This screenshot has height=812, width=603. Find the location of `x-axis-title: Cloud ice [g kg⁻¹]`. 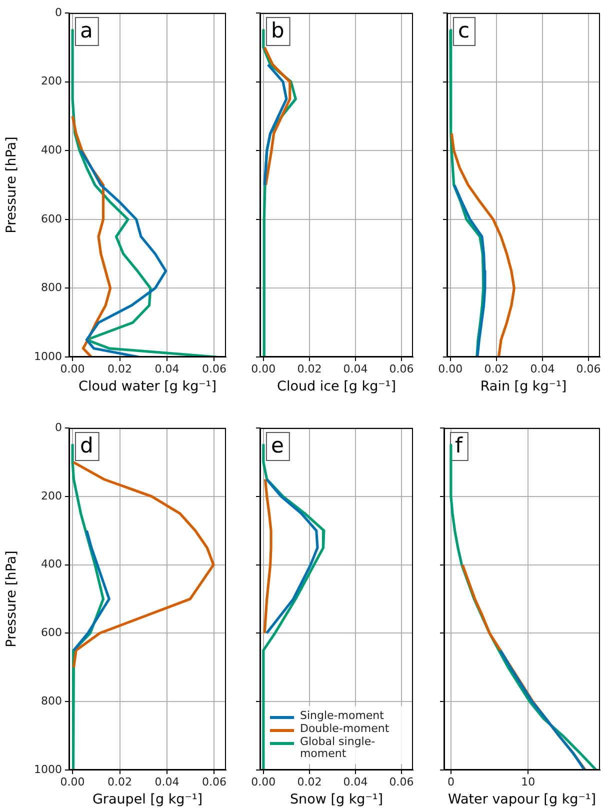

x-axis-title: Cloud ice [g kg⁻¹] is located at coordinates (336, 386).